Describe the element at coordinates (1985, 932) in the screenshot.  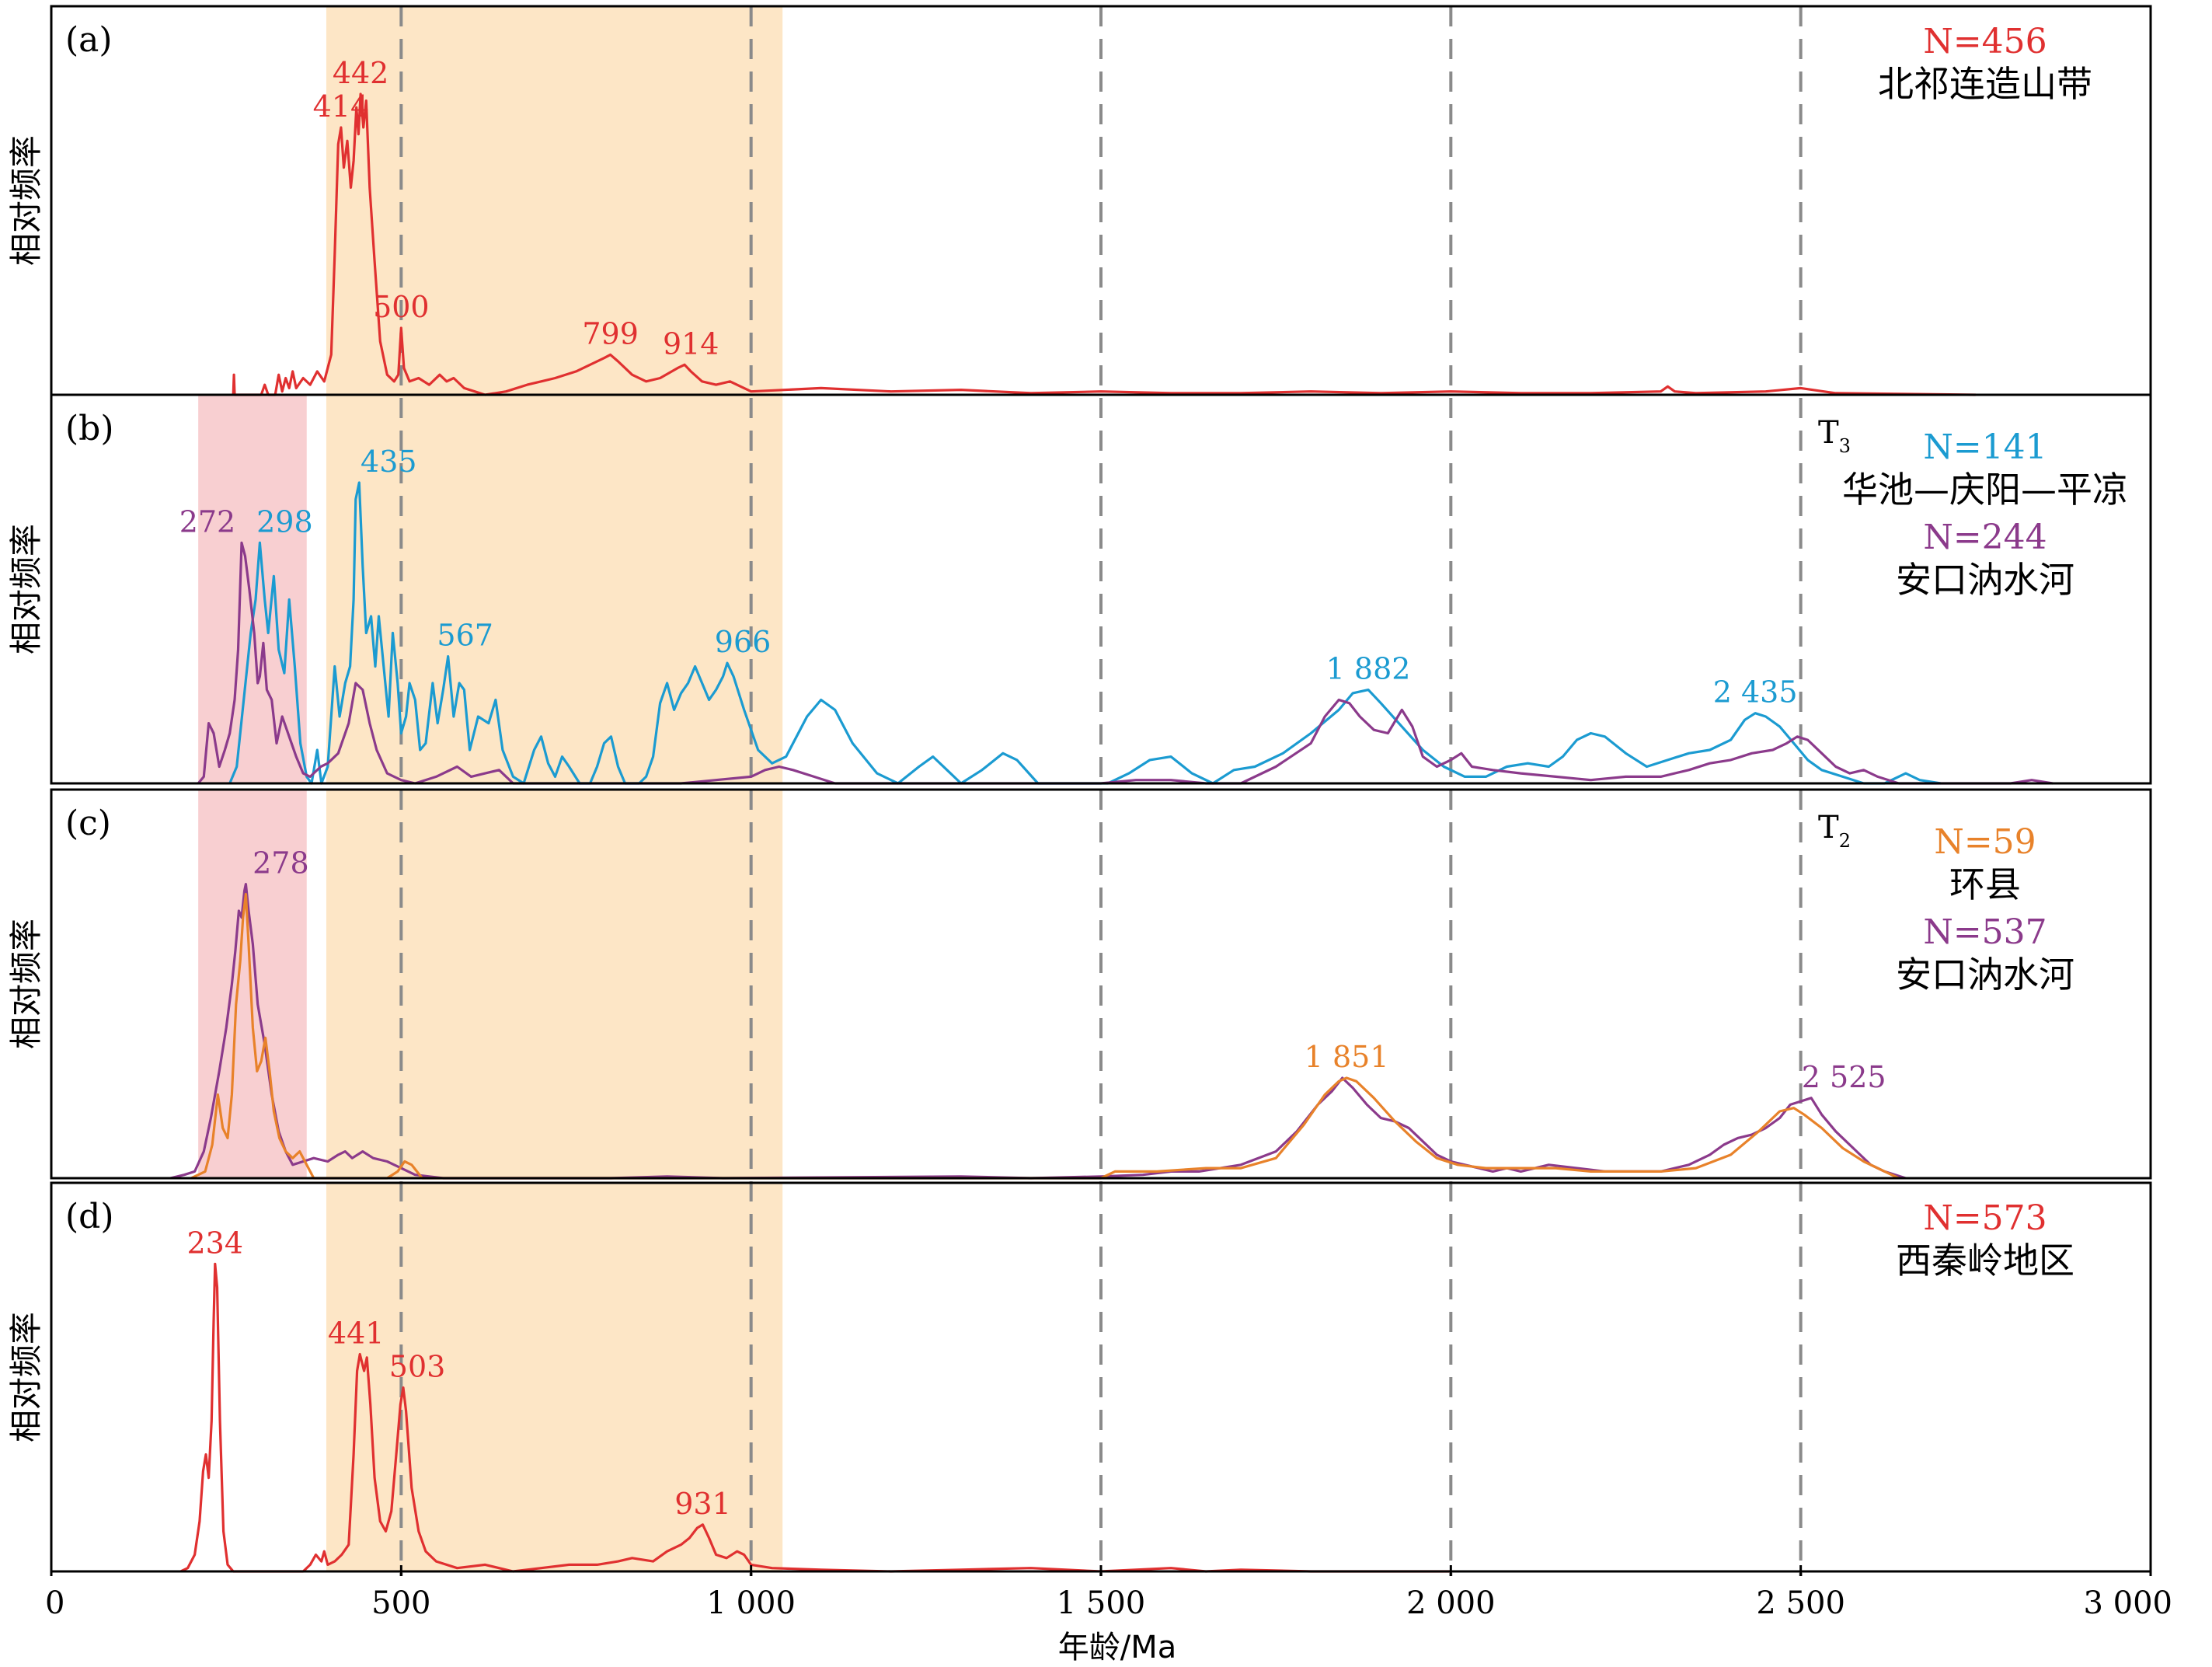
I see `legend-sample-size: N=537` at that location.